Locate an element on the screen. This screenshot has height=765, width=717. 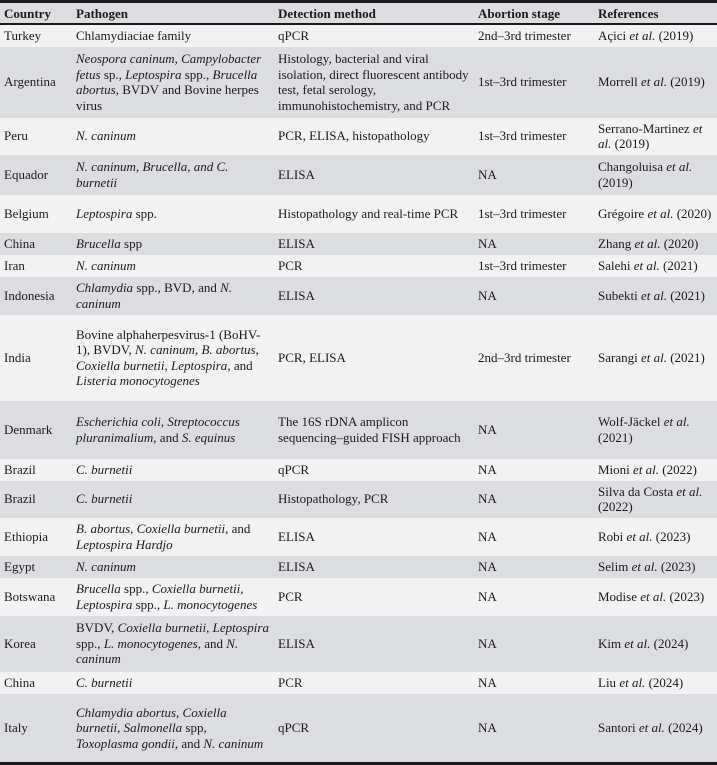
pathogen-italic-text: Listeria monocytogenes is located at coordinates (138, 380).